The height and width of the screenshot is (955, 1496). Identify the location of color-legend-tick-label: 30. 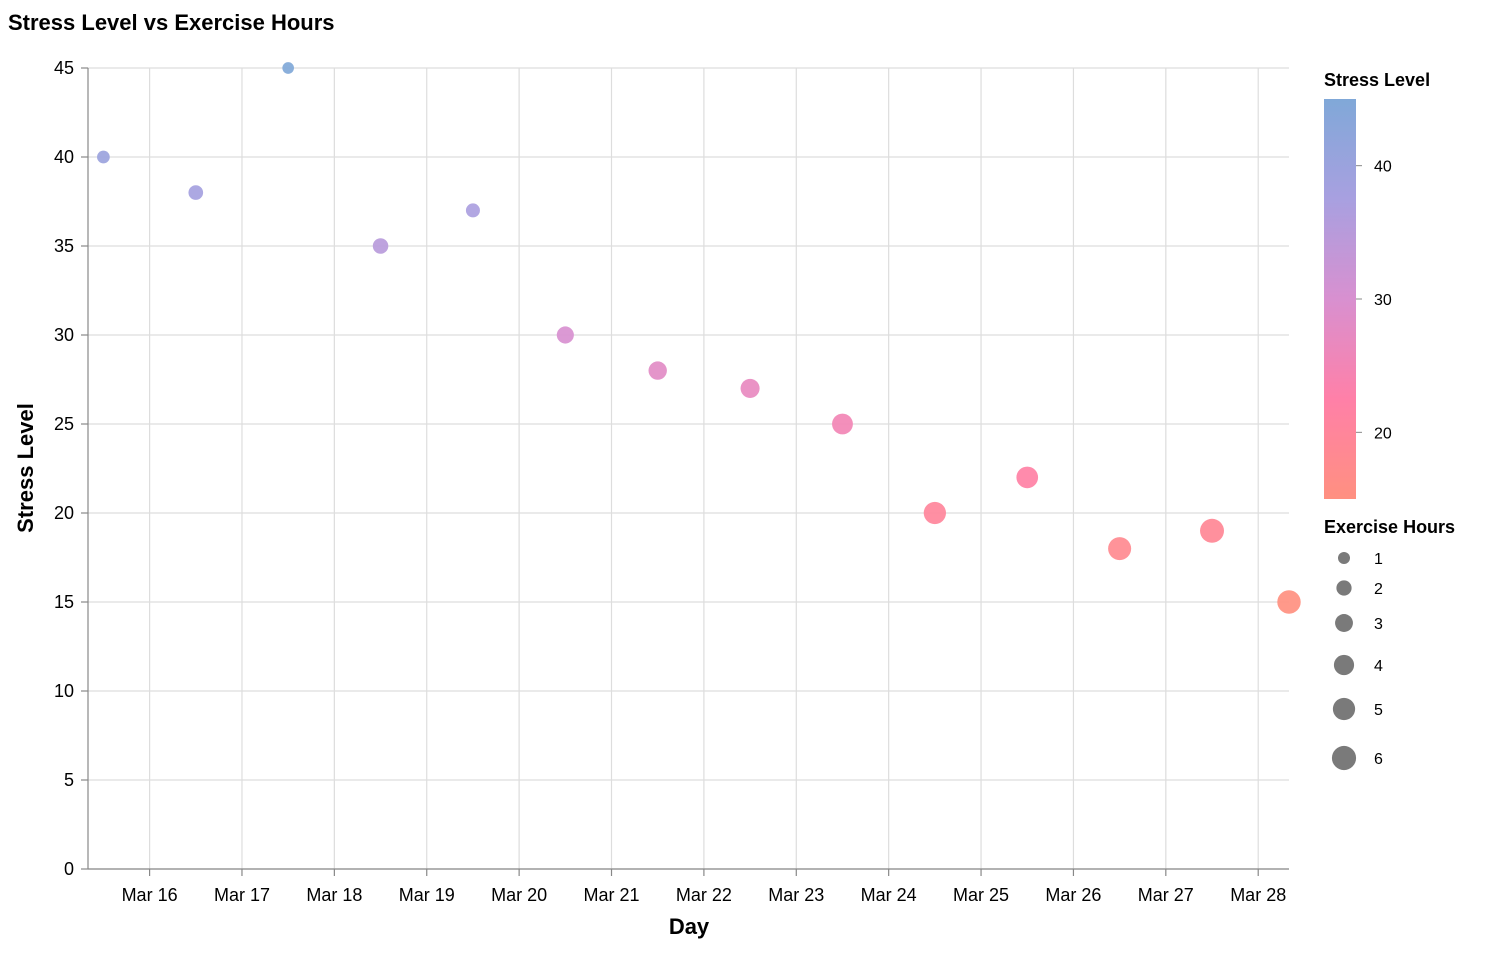
(1383, 300).